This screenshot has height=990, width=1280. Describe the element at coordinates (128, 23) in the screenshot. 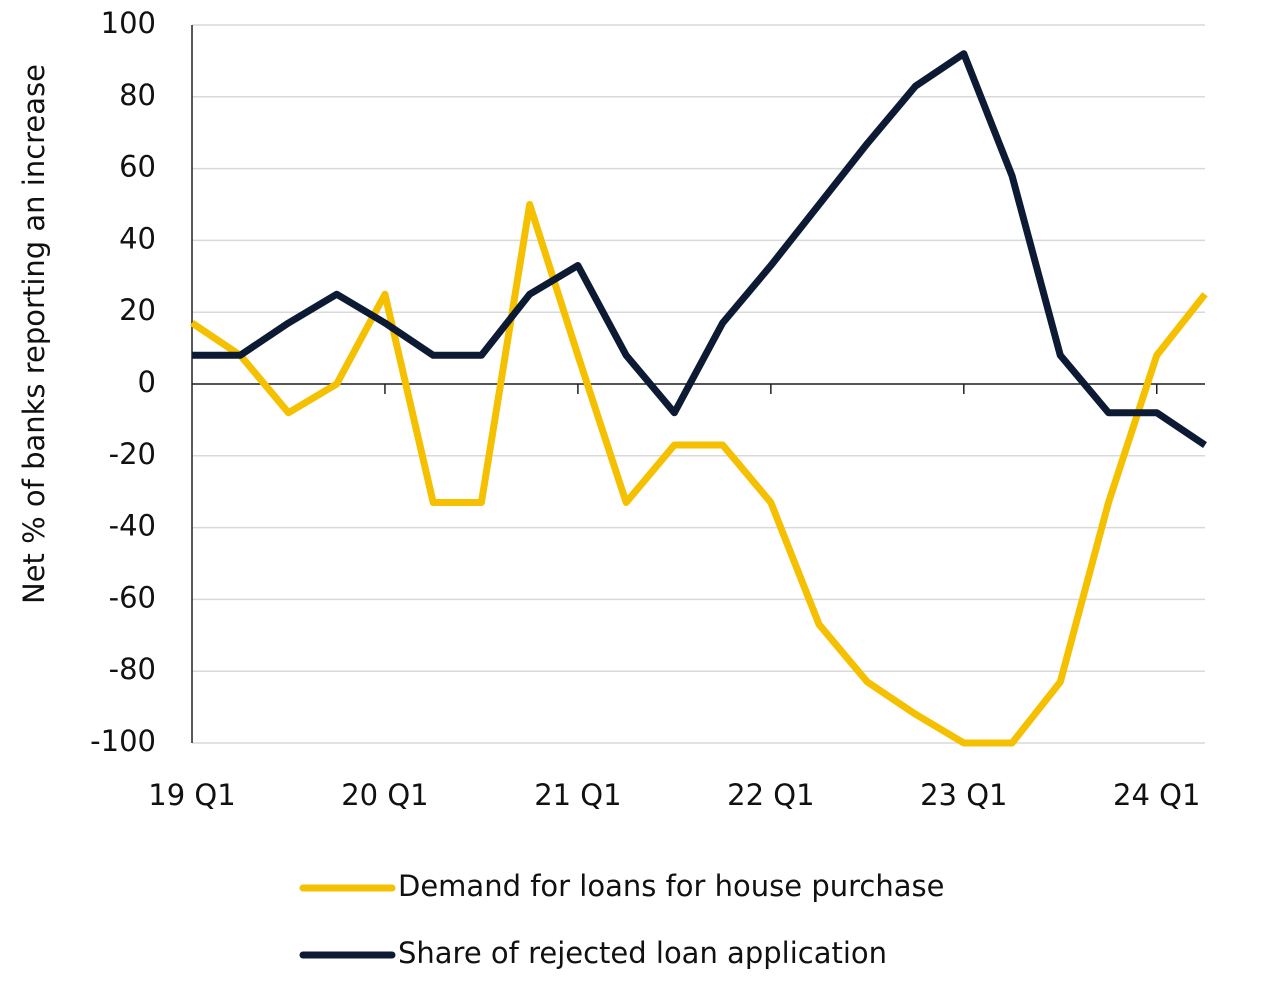

I see `y-tick-label: 100` at that location.